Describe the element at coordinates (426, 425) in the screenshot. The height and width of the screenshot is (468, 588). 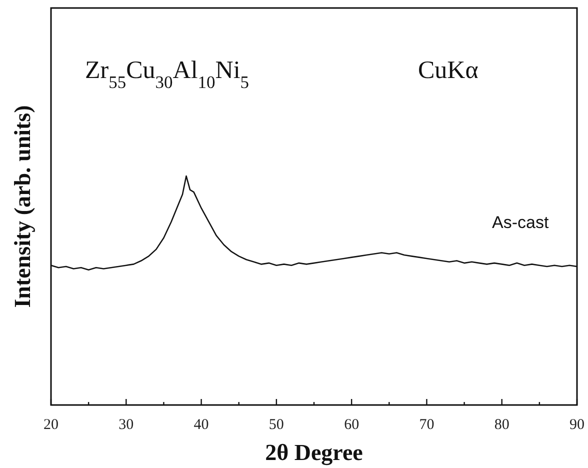
I see `x-tick-label: 70` at that location.